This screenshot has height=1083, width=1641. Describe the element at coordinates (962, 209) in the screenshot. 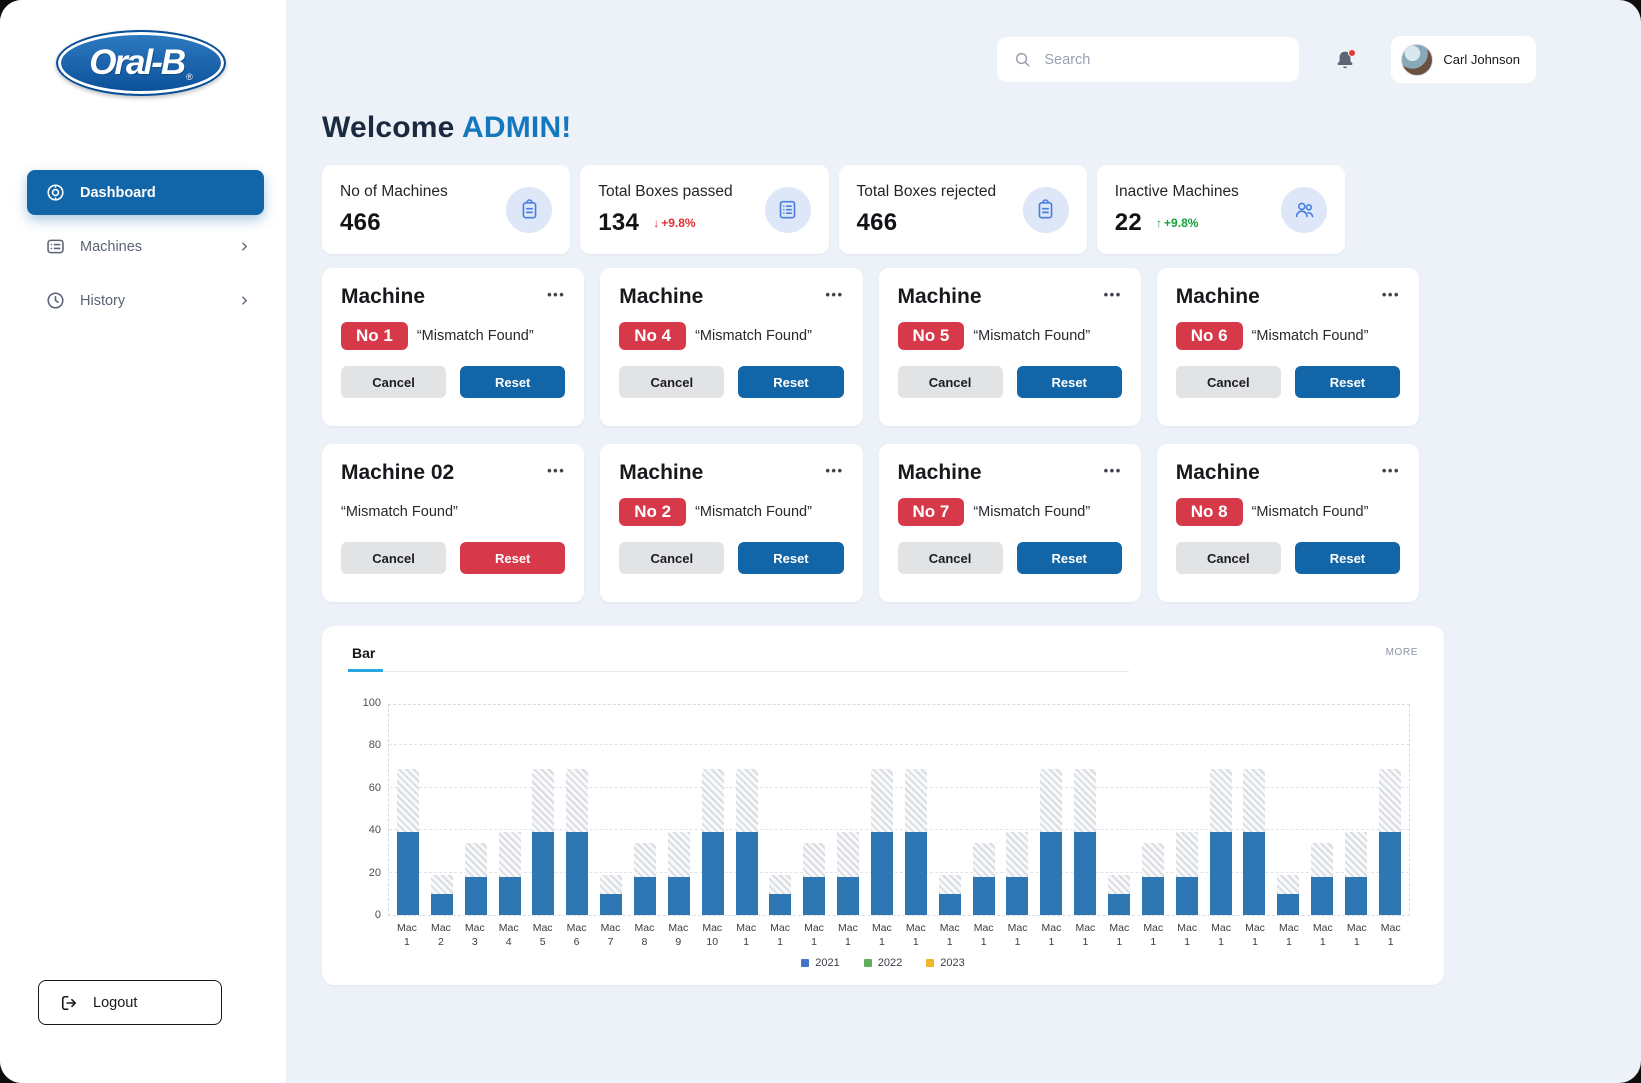

I see `stat-card: Total Boxes rejected 466` at that location.